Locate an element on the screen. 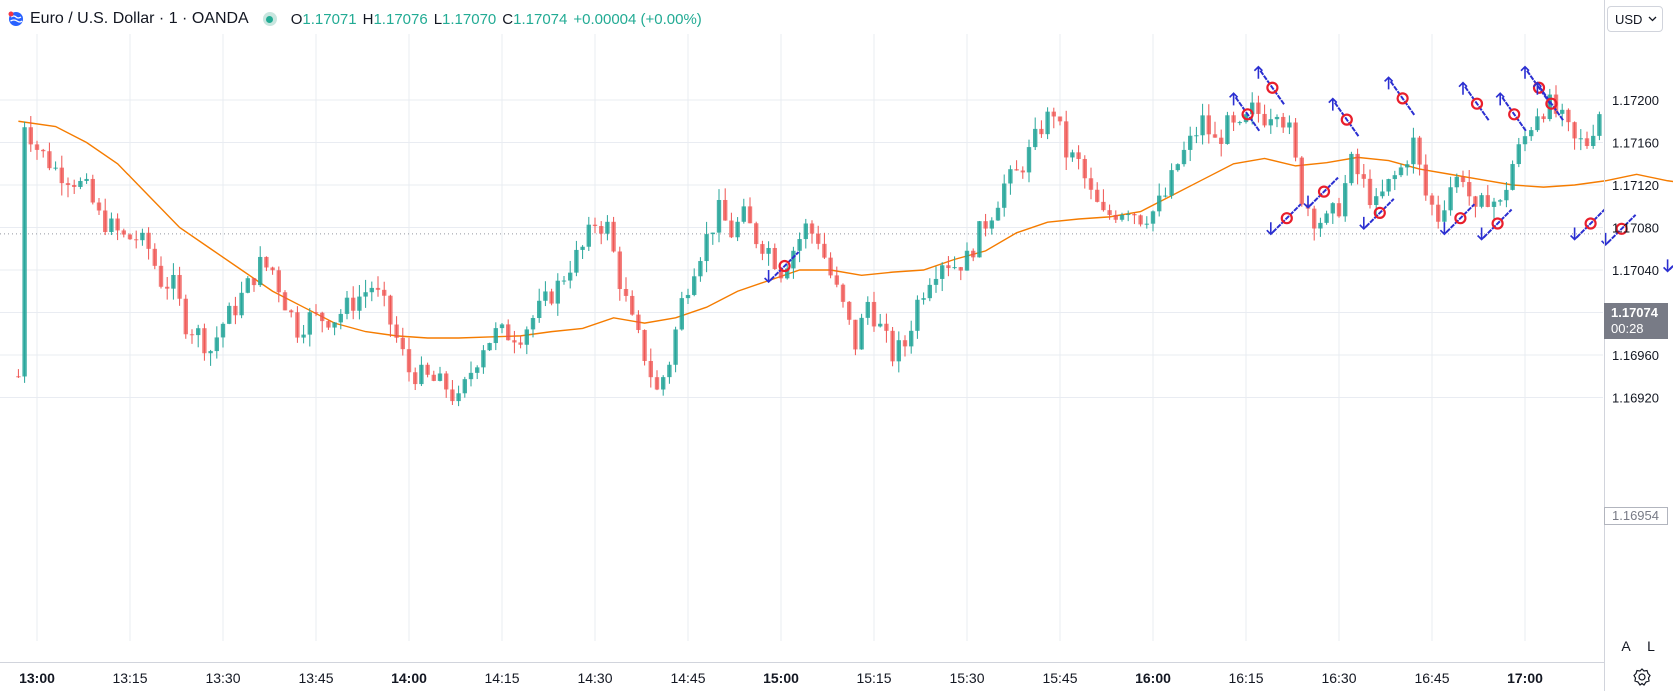 This screenshot has height=691, width=1673. symbol-title: Euro / U.S. Dollar · 1 · OANDA is located at coordinates (139, 18).